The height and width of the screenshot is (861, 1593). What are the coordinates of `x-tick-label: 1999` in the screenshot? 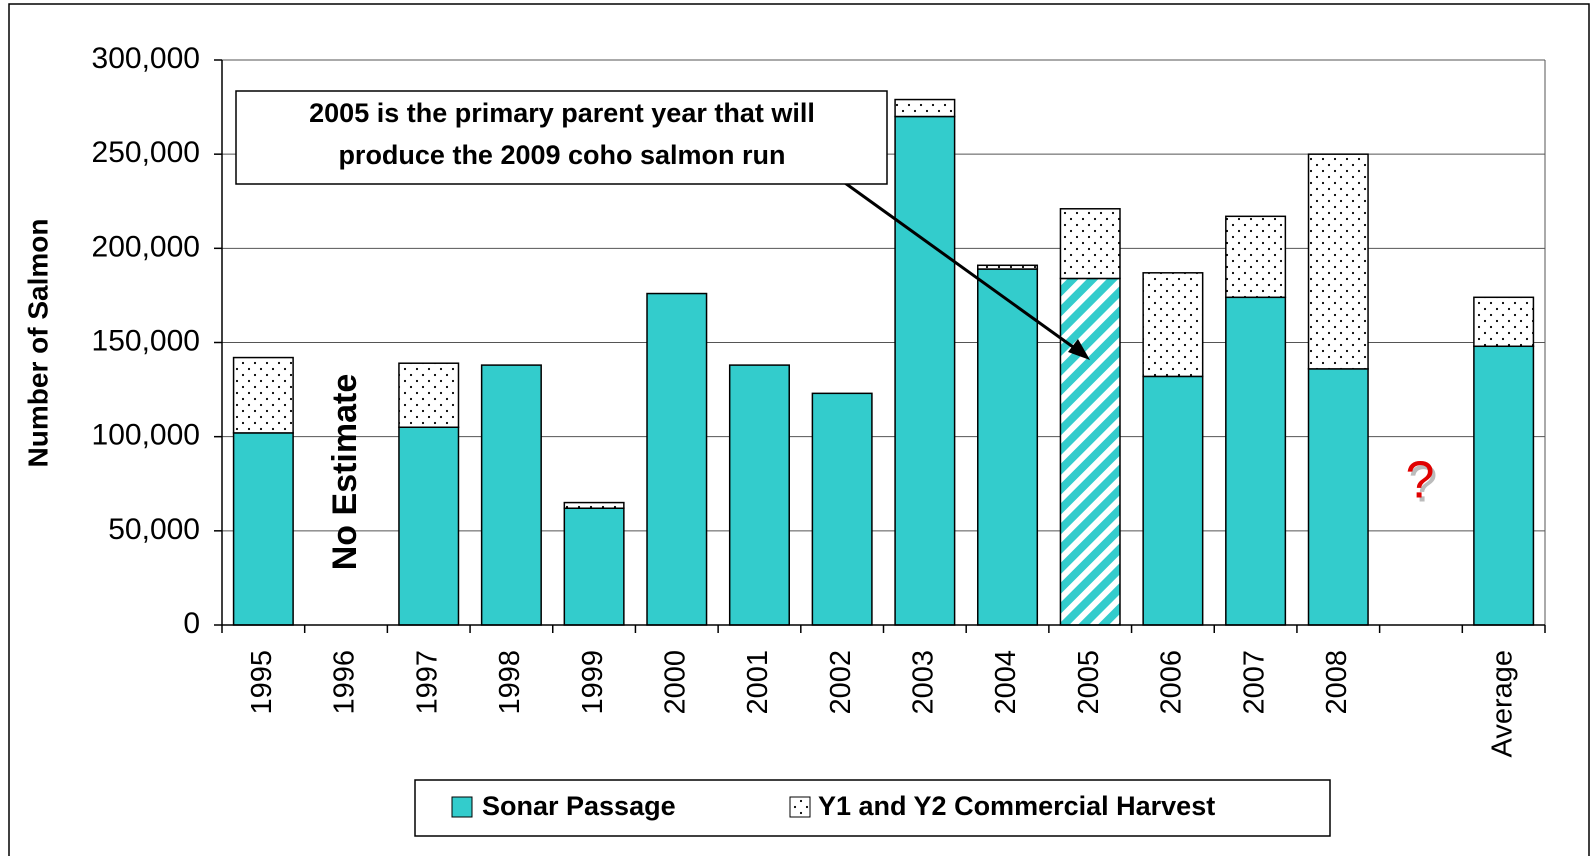 It's located at (593, 682).